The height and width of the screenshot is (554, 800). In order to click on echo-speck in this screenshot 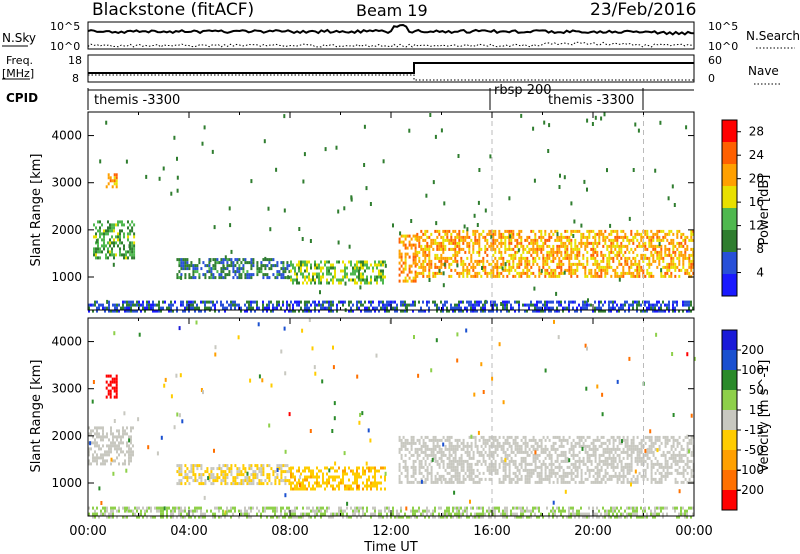, I will do `click(501, 304)`.